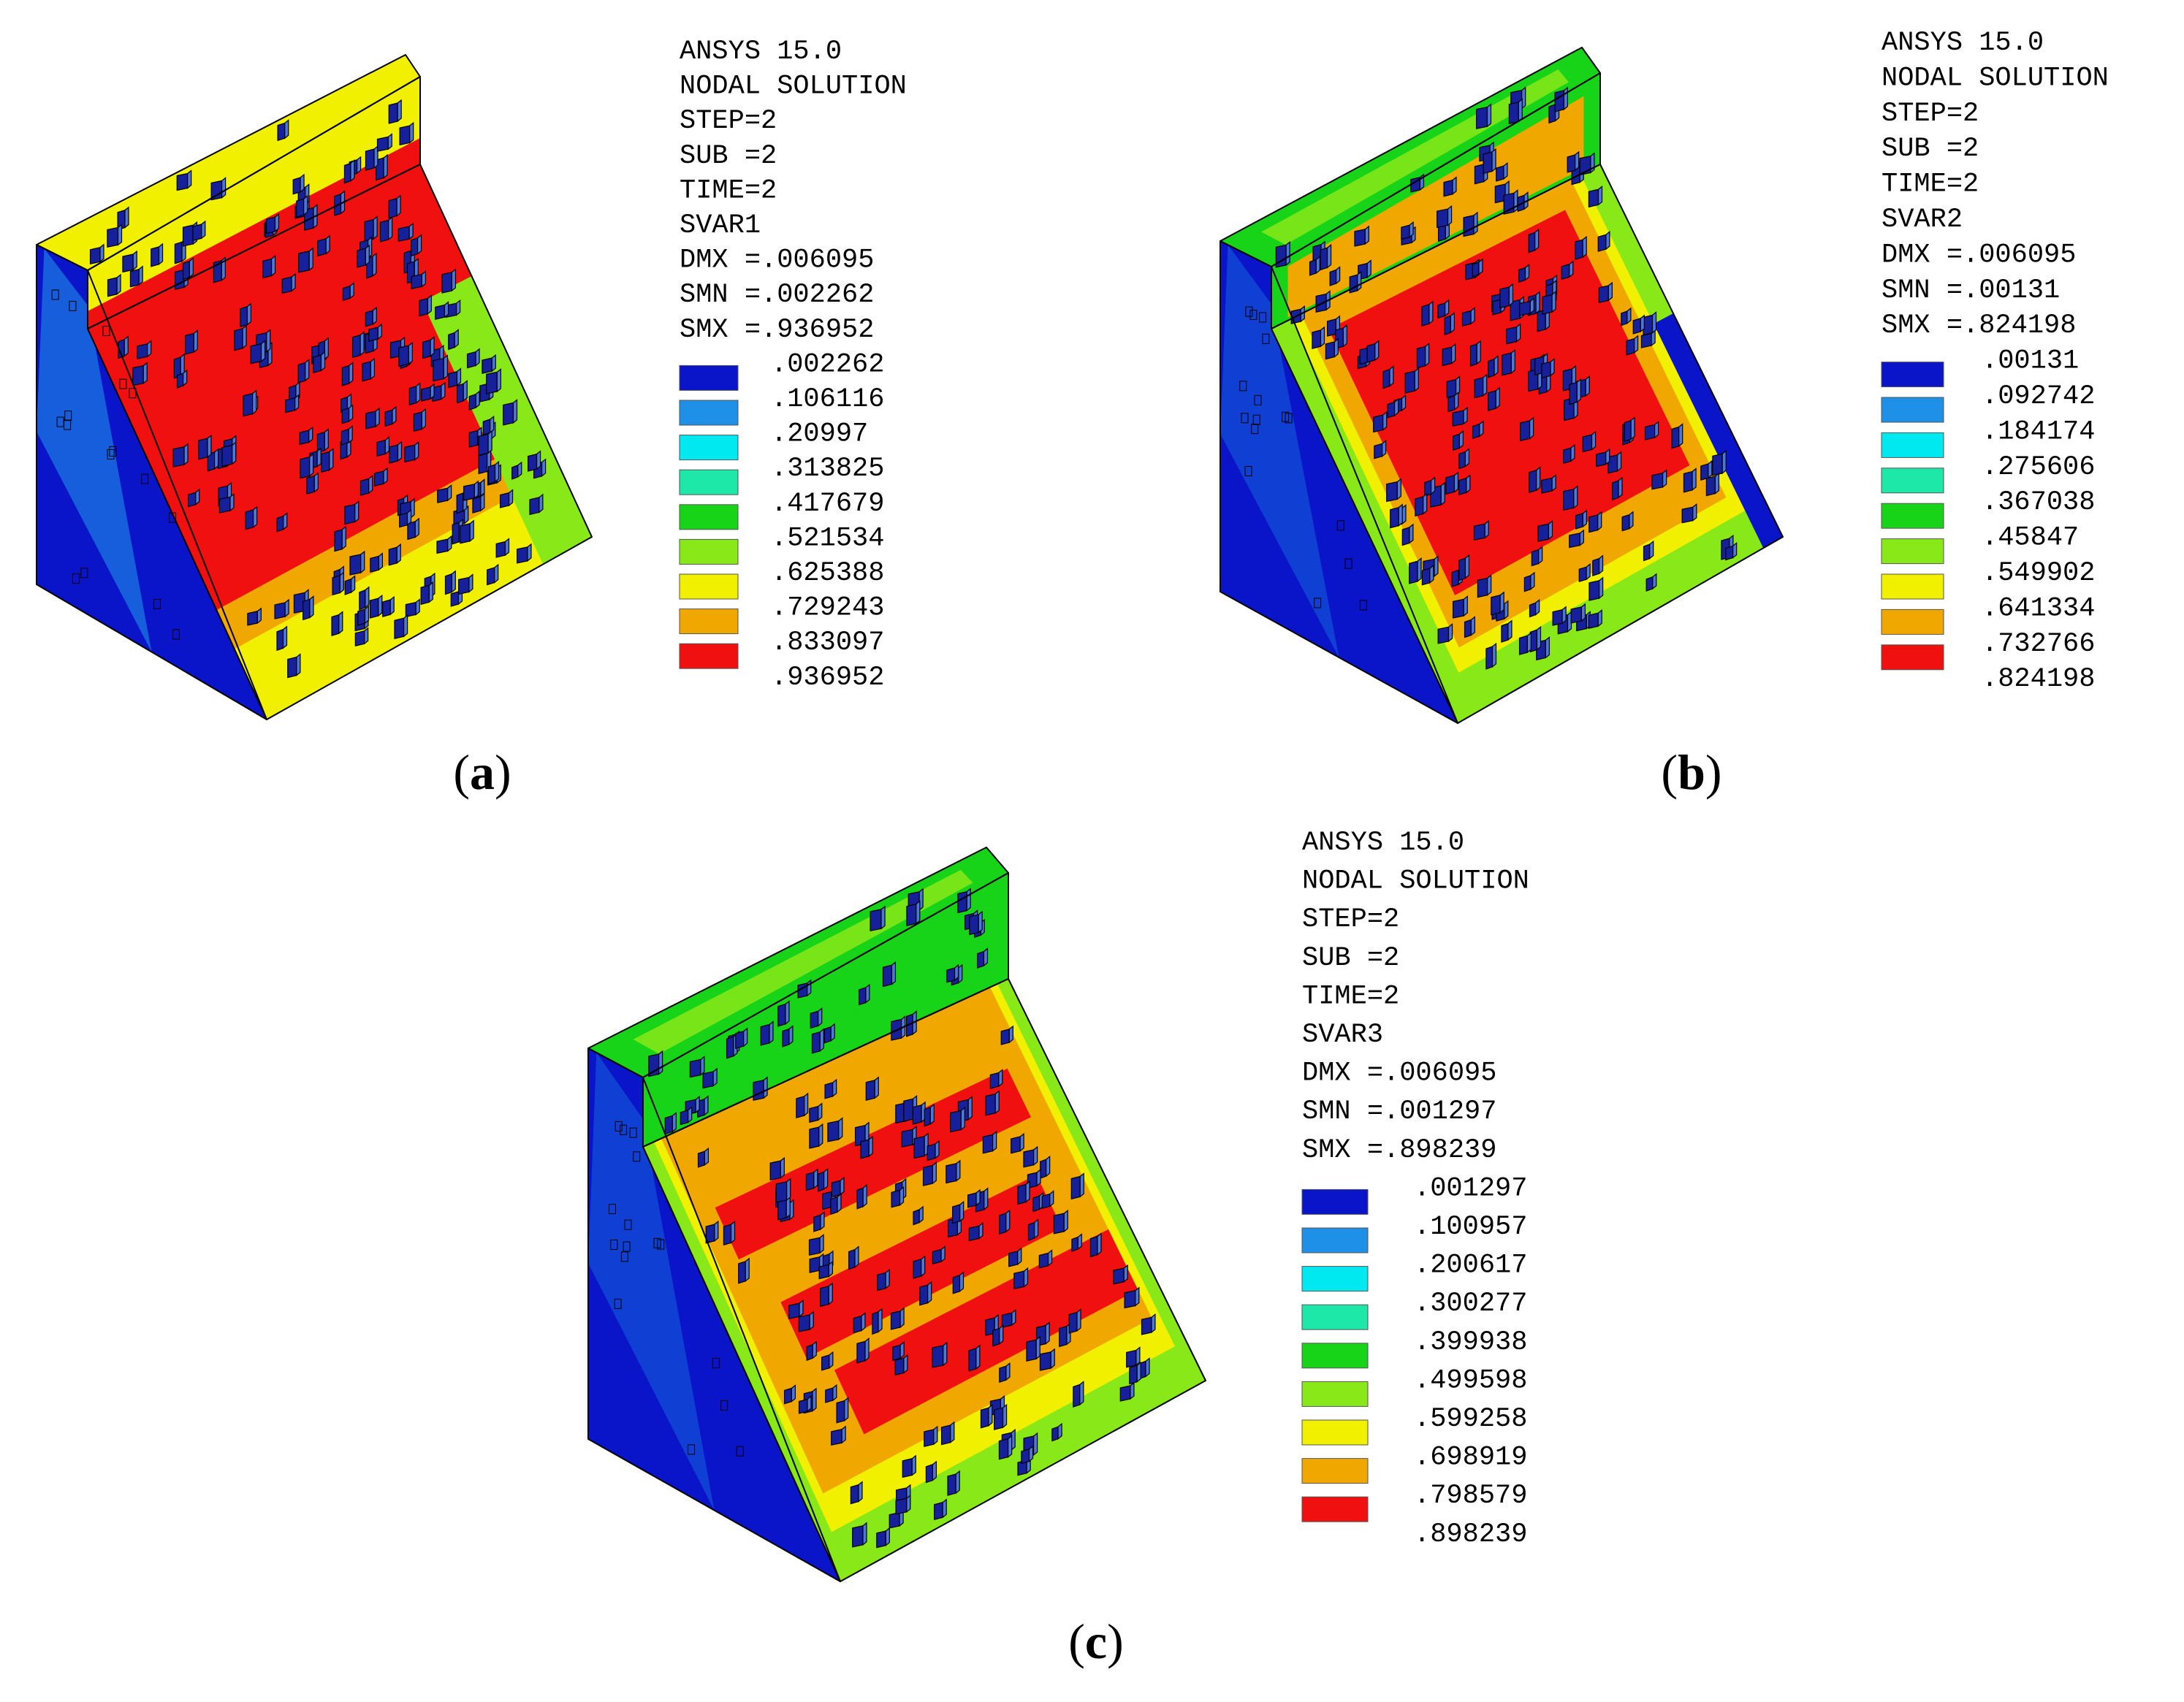  What do you see at coordinates (828, 608) in the screenshot?
I see `legend-value: .729243` at bounding box center [828, 608].